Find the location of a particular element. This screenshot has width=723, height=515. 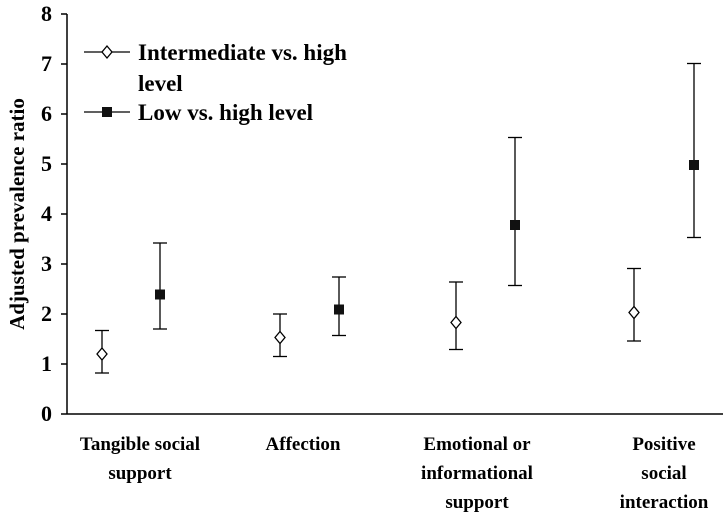

category-label-4: Positive social interaction is located at coordinates (664, 473).